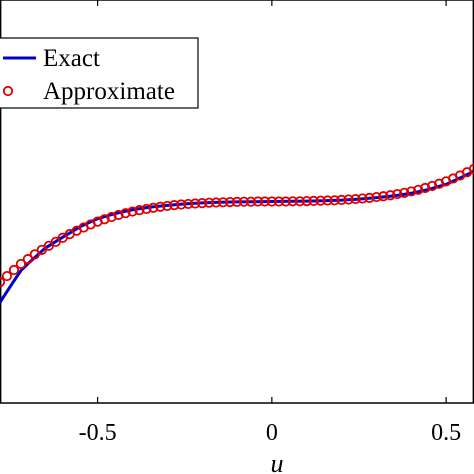 Image resolution: width=474 pixels, height=474 pixels. What do you see at coordinates (98, 433) in the screenshot?
I see `x-tick-label: -0.5` at bounding box center [98, 433].